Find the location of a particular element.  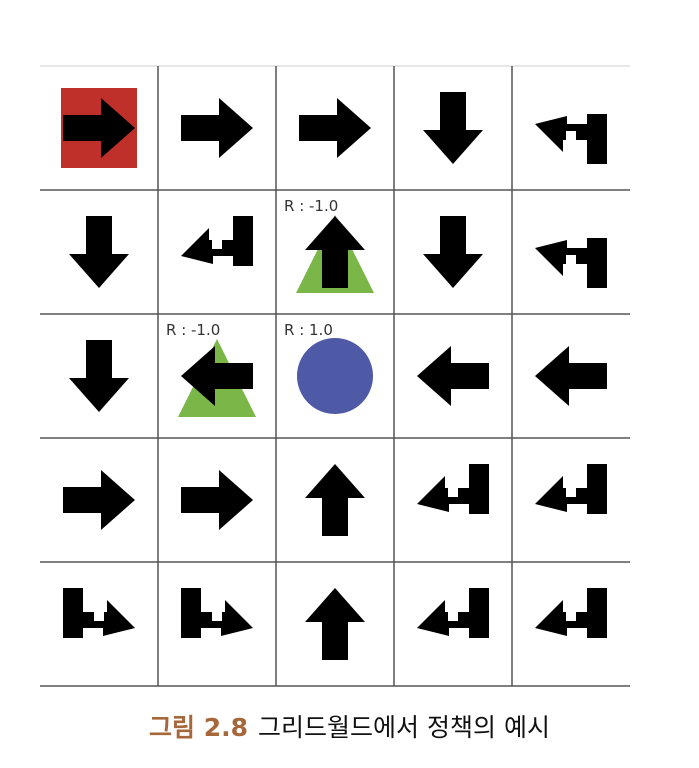

figure-caption: 그림 2.8 그리드월드에서 정책의 예시 is located at coordinates (349, 726).